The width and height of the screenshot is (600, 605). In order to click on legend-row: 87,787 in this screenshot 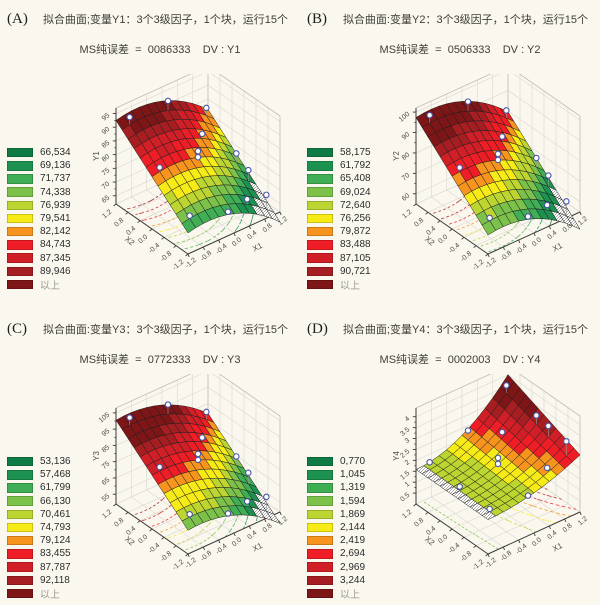, I will do `click(43, 567)`.